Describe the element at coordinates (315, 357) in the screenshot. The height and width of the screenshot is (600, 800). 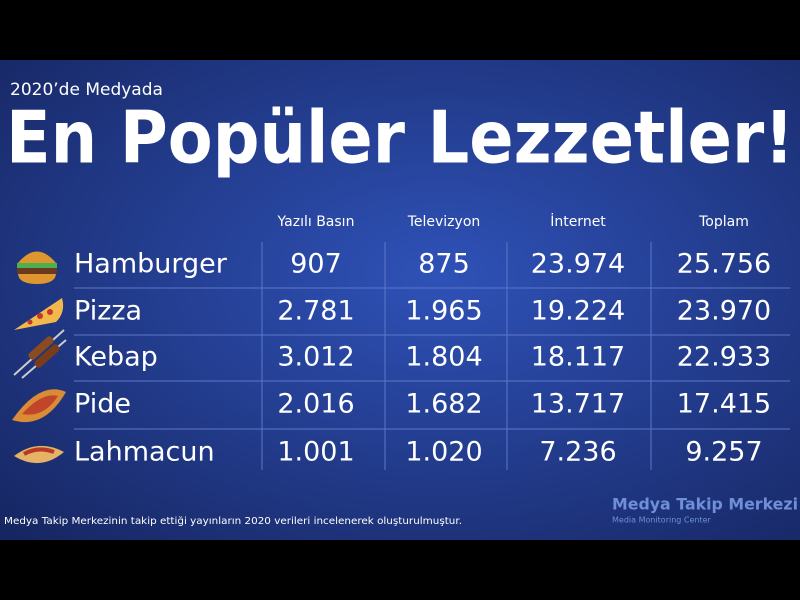
I see `cell-value: 3.012` at that location.